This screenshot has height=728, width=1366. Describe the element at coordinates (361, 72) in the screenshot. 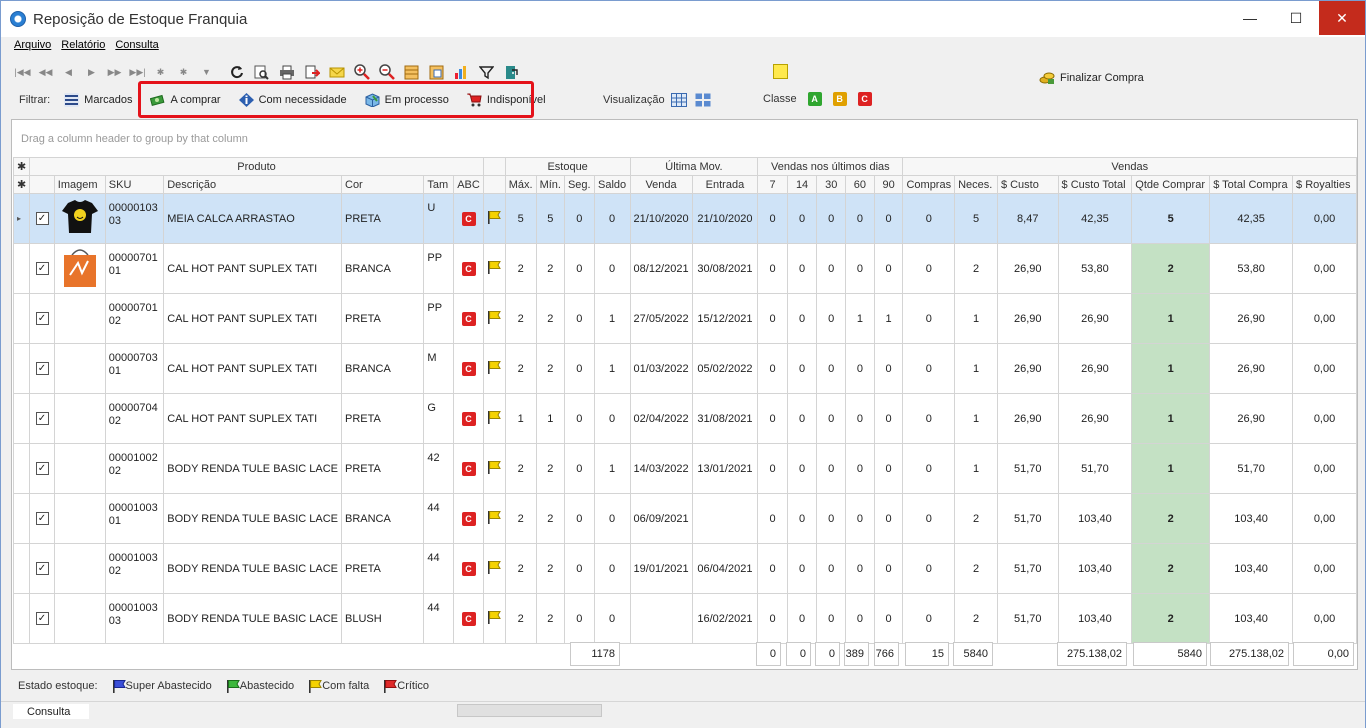

I see `zoom-in-button` at that location.